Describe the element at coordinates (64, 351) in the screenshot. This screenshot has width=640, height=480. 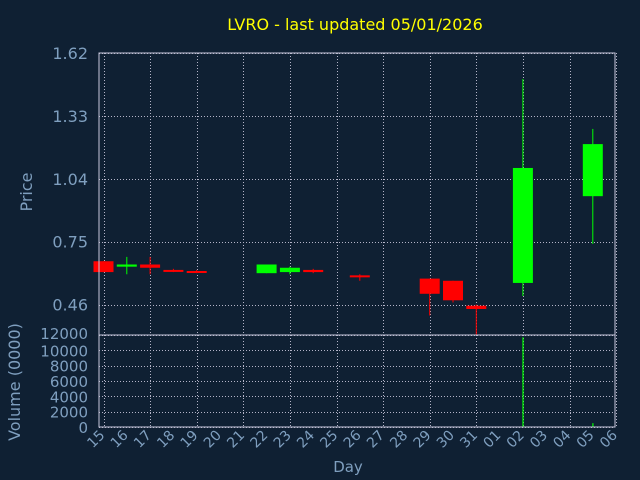
I see `volume-tick-label: 10000` at that location.